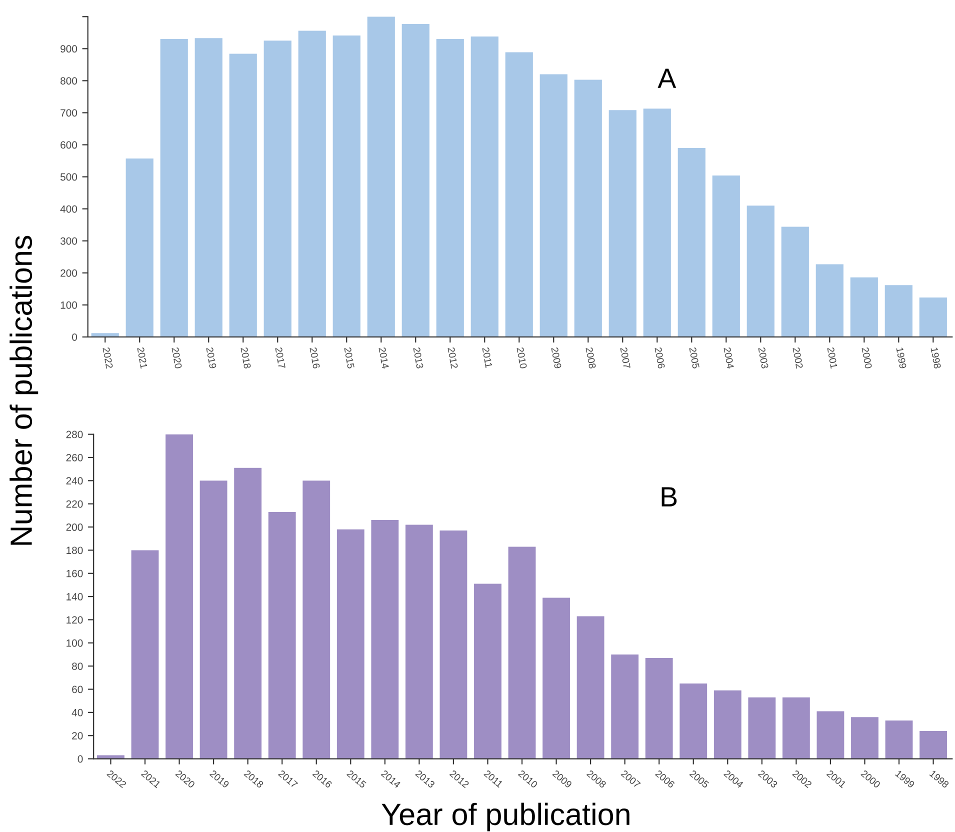 This screenshot has height=832, width=955. What do you see at coordinates (315, 358) in the screenshot?
I see `x-tick-label: 2016` at bounding box center [315, 358].